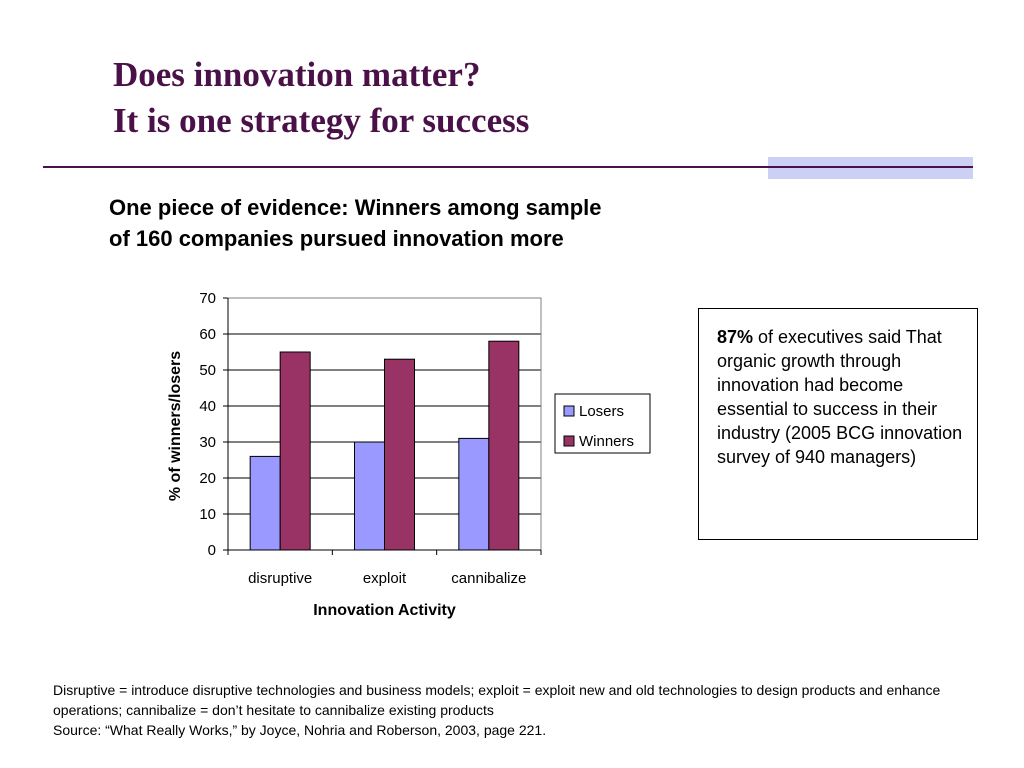 The width and height of the screenshot is (1024, 768). Describe the element at coordinates (295, 451) in the screenshot. I see `bar-winners-disruptive` at that location.